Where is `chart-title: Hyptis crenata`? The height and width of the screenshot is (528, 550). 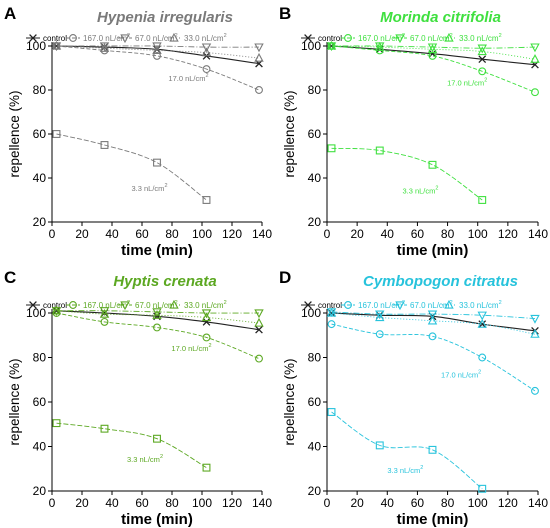 chart-title: Hyptis crenata is located at coordinates (164, 281).